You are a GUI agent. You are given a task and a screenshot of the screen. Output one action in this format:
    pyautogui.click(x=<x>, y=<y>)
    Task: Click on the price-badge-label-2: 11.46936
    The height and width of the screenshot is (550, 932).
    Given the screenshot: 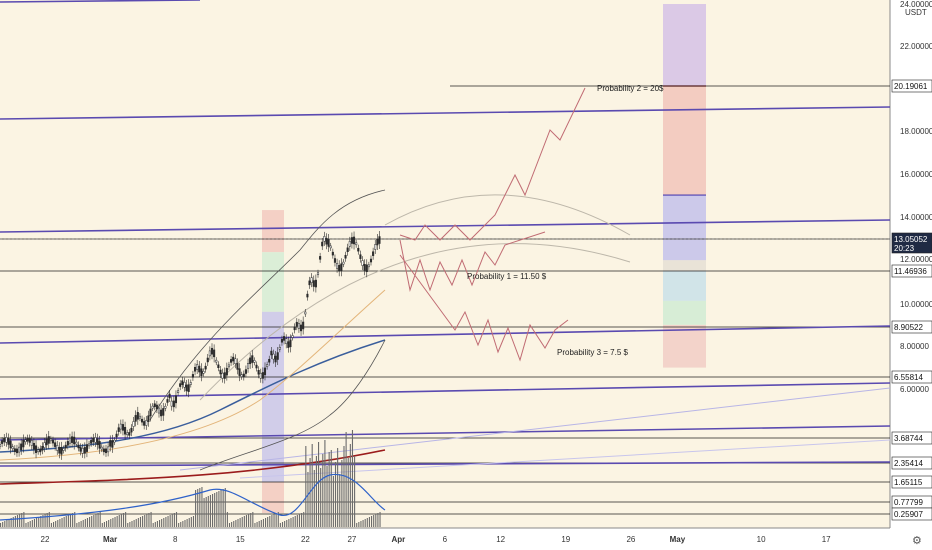 What is the action you would take?
    pyautogui.click(x=910, y=271)
    